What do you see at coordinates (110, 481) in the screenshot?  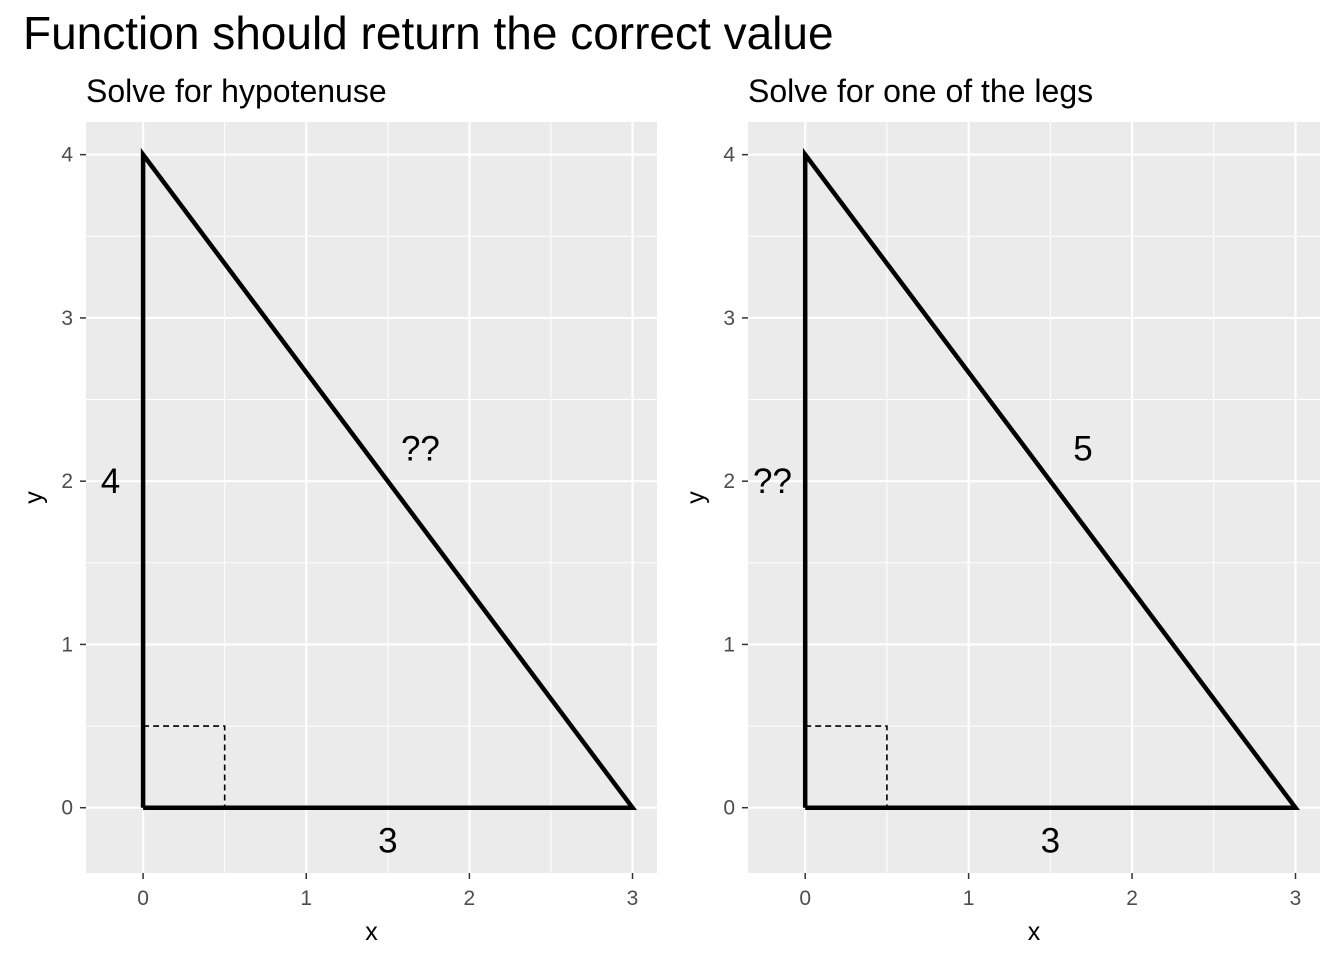 I see `side-label: 4` at bounding box center [110, 481].